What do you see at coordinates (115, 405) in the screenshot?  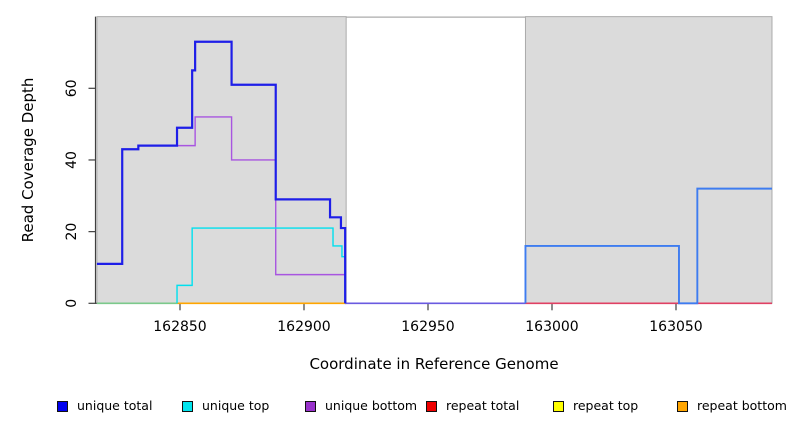 I see `legend-label: unique total` at bounding box center [115, 405].